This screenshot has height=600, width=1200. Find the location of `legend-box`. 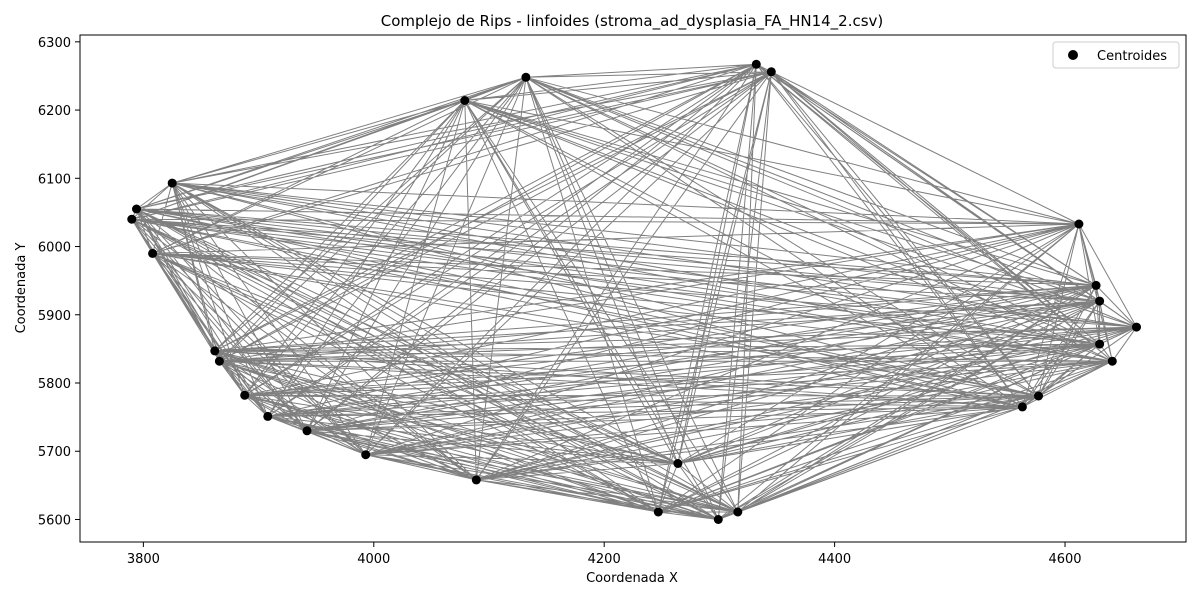

legend-box is located at coordinates (1116, 55).